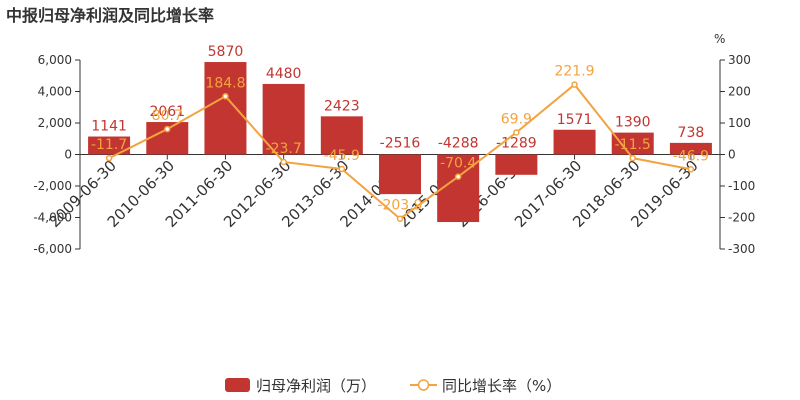 The image size is (800, 400). I want to click on growth-label: -23.7, so click(284, 149).